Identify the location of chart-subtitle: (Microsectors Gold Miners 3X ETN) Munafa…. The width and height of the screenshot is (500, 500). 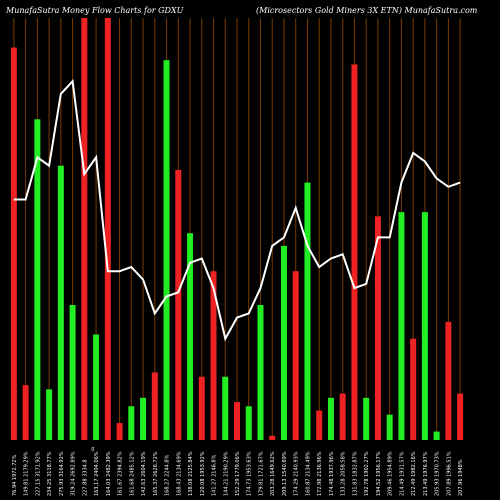
(367, 10).